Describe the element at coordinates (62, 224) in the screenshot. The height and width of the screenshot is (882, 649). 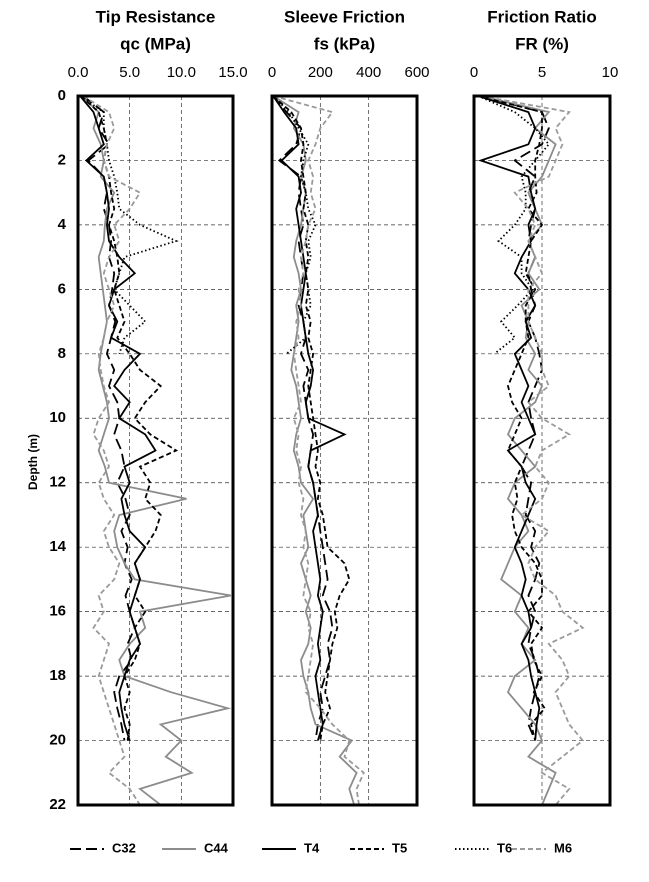
I see `y-tick-label: 4` at that location.